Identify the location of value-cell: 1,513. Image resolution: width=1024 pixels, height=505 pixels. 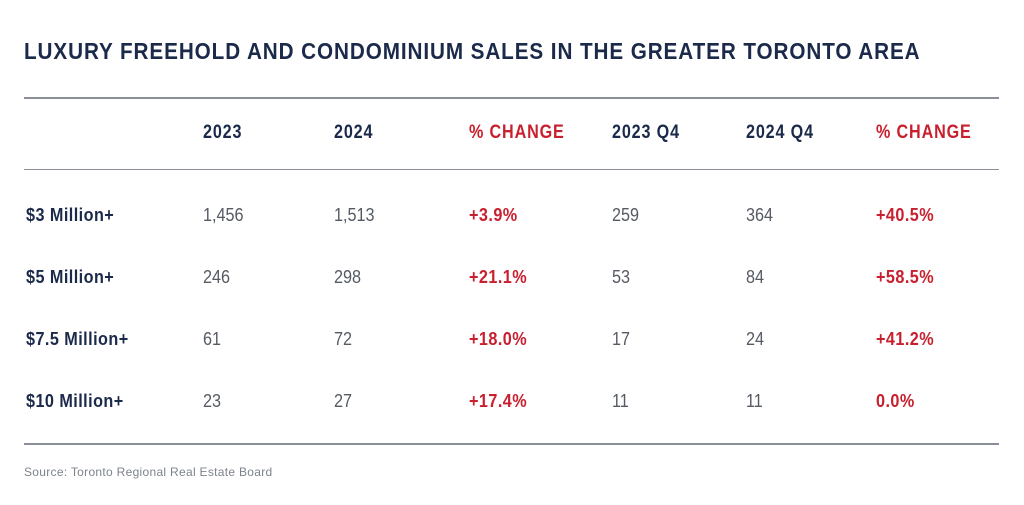
(354, 215).